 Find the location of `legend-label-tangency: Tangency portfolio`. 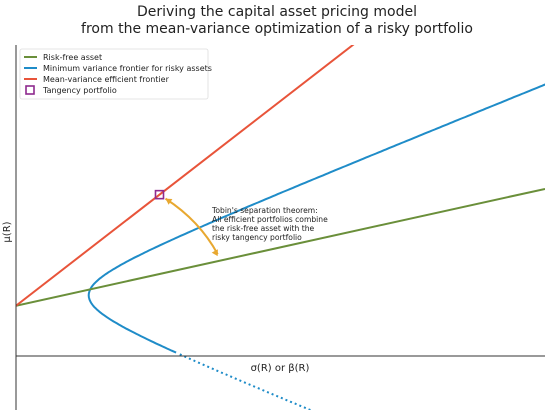

legend-label-tangency: Tangency portfolio is located at coordinates (79, 90).